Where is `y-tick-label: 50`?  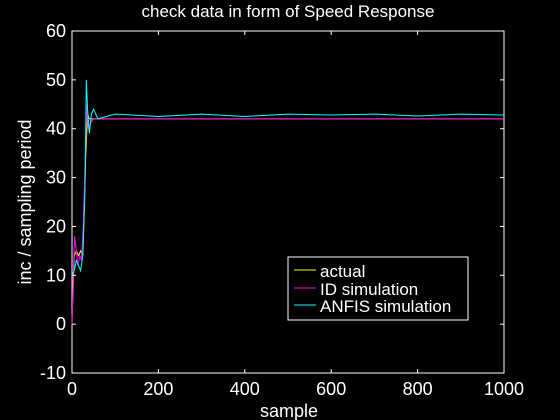
y-tick-label: 50 is located at coordinates (56, 80).